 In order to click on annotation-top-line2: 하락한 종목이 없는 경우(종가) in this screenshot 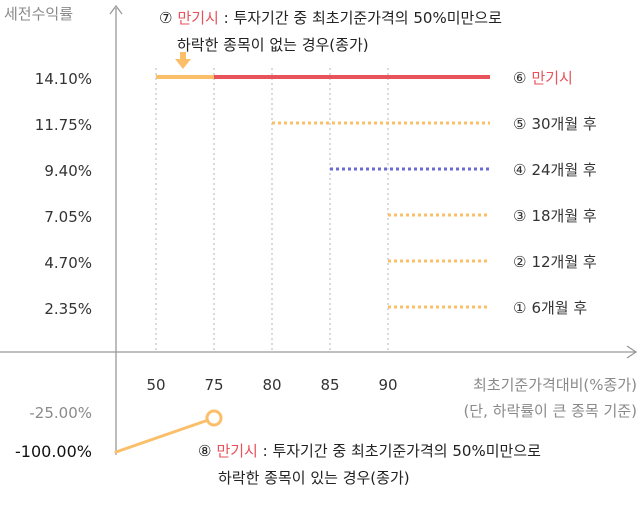, I will do `click(273, 45)`.